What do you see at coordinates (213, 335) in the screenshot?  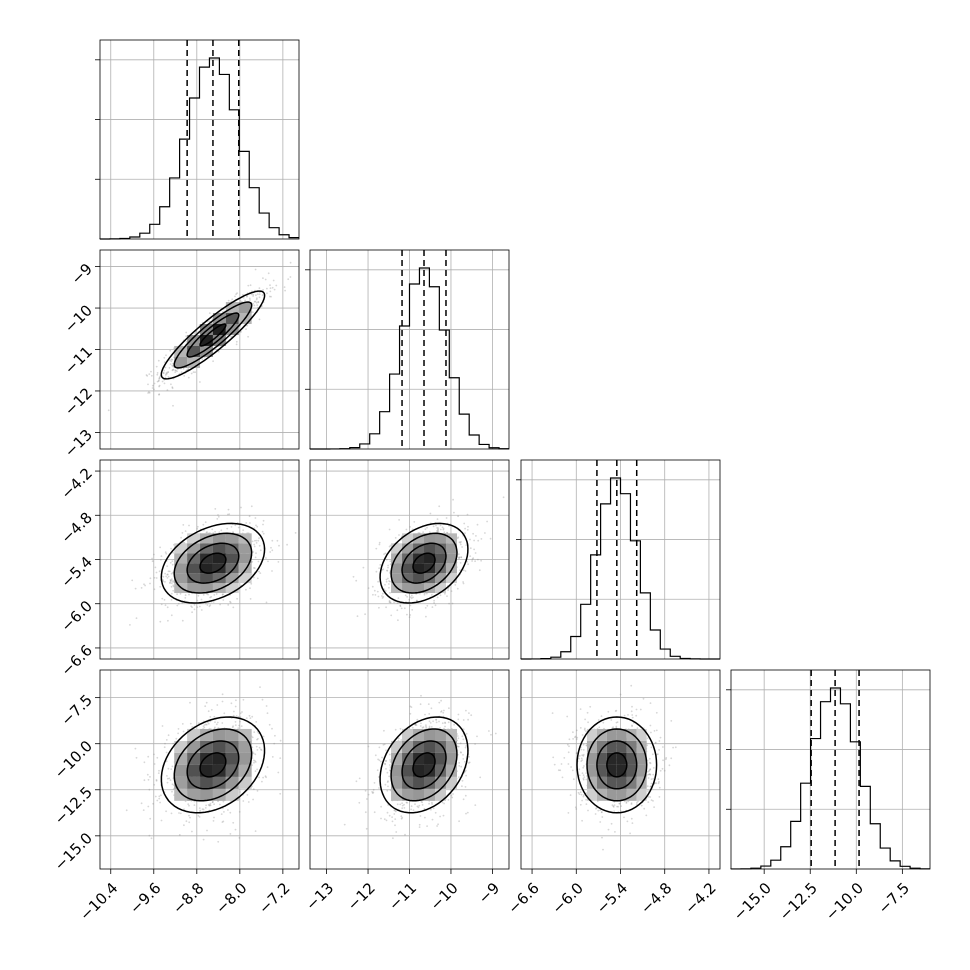 I see `contour-level` at bounding box center [213, 335].